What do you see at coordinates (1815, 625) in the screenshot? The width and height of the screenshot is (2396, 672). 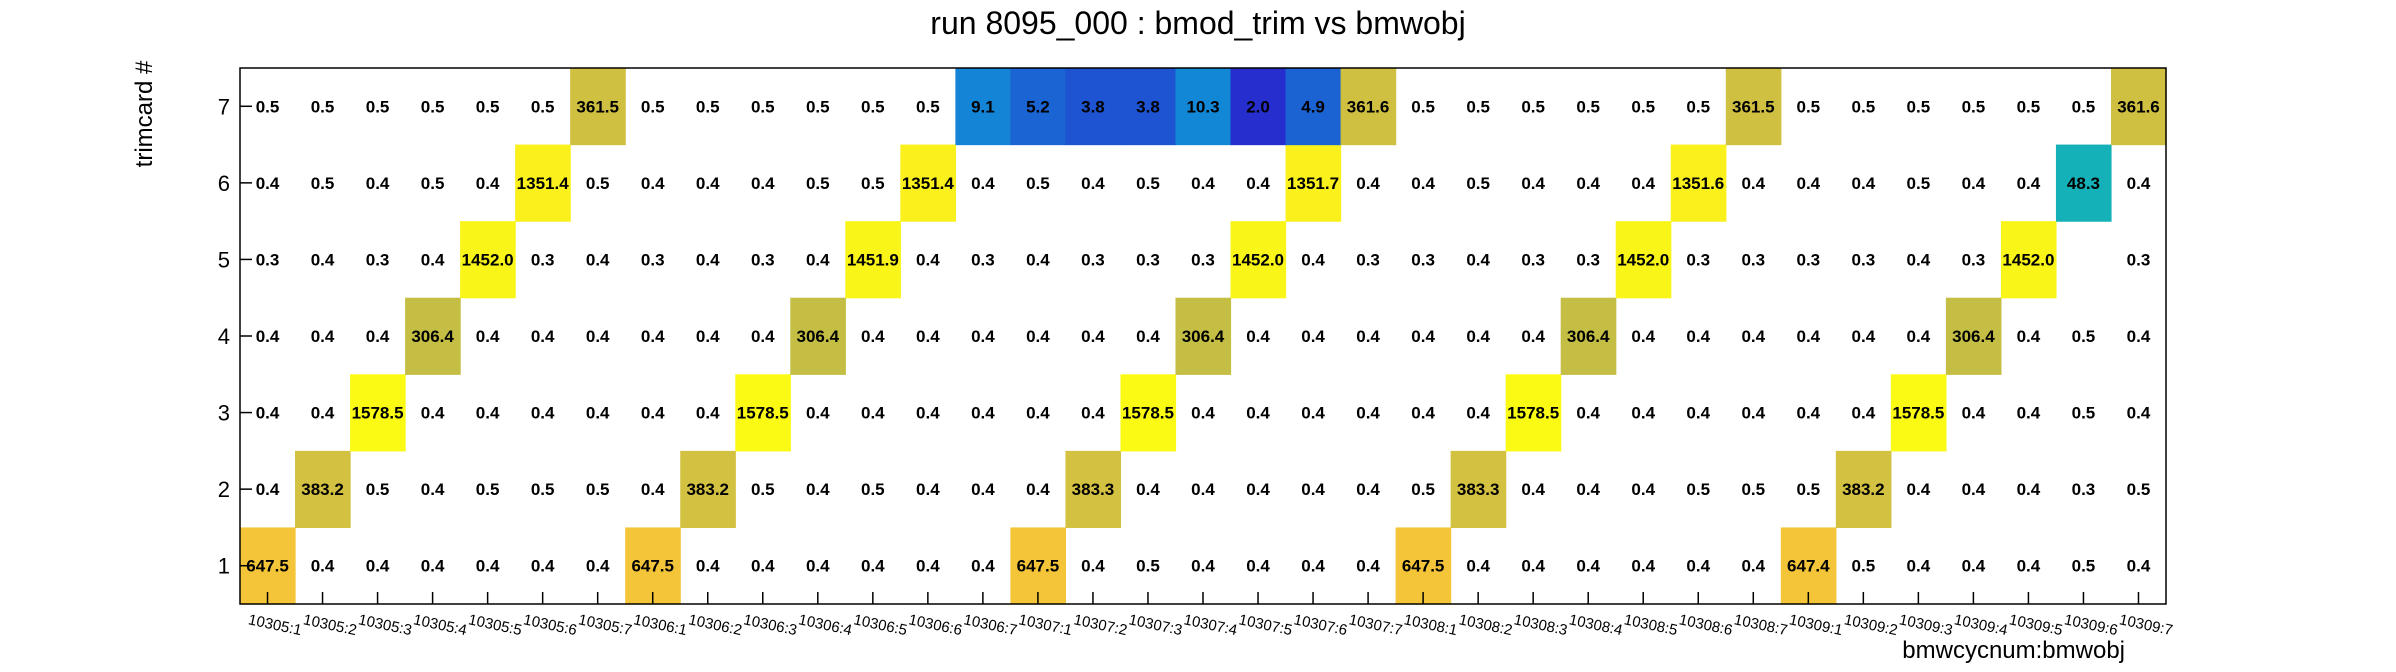 I see `x-tick-label: 10309:1` at bounding box center [1815, 625].